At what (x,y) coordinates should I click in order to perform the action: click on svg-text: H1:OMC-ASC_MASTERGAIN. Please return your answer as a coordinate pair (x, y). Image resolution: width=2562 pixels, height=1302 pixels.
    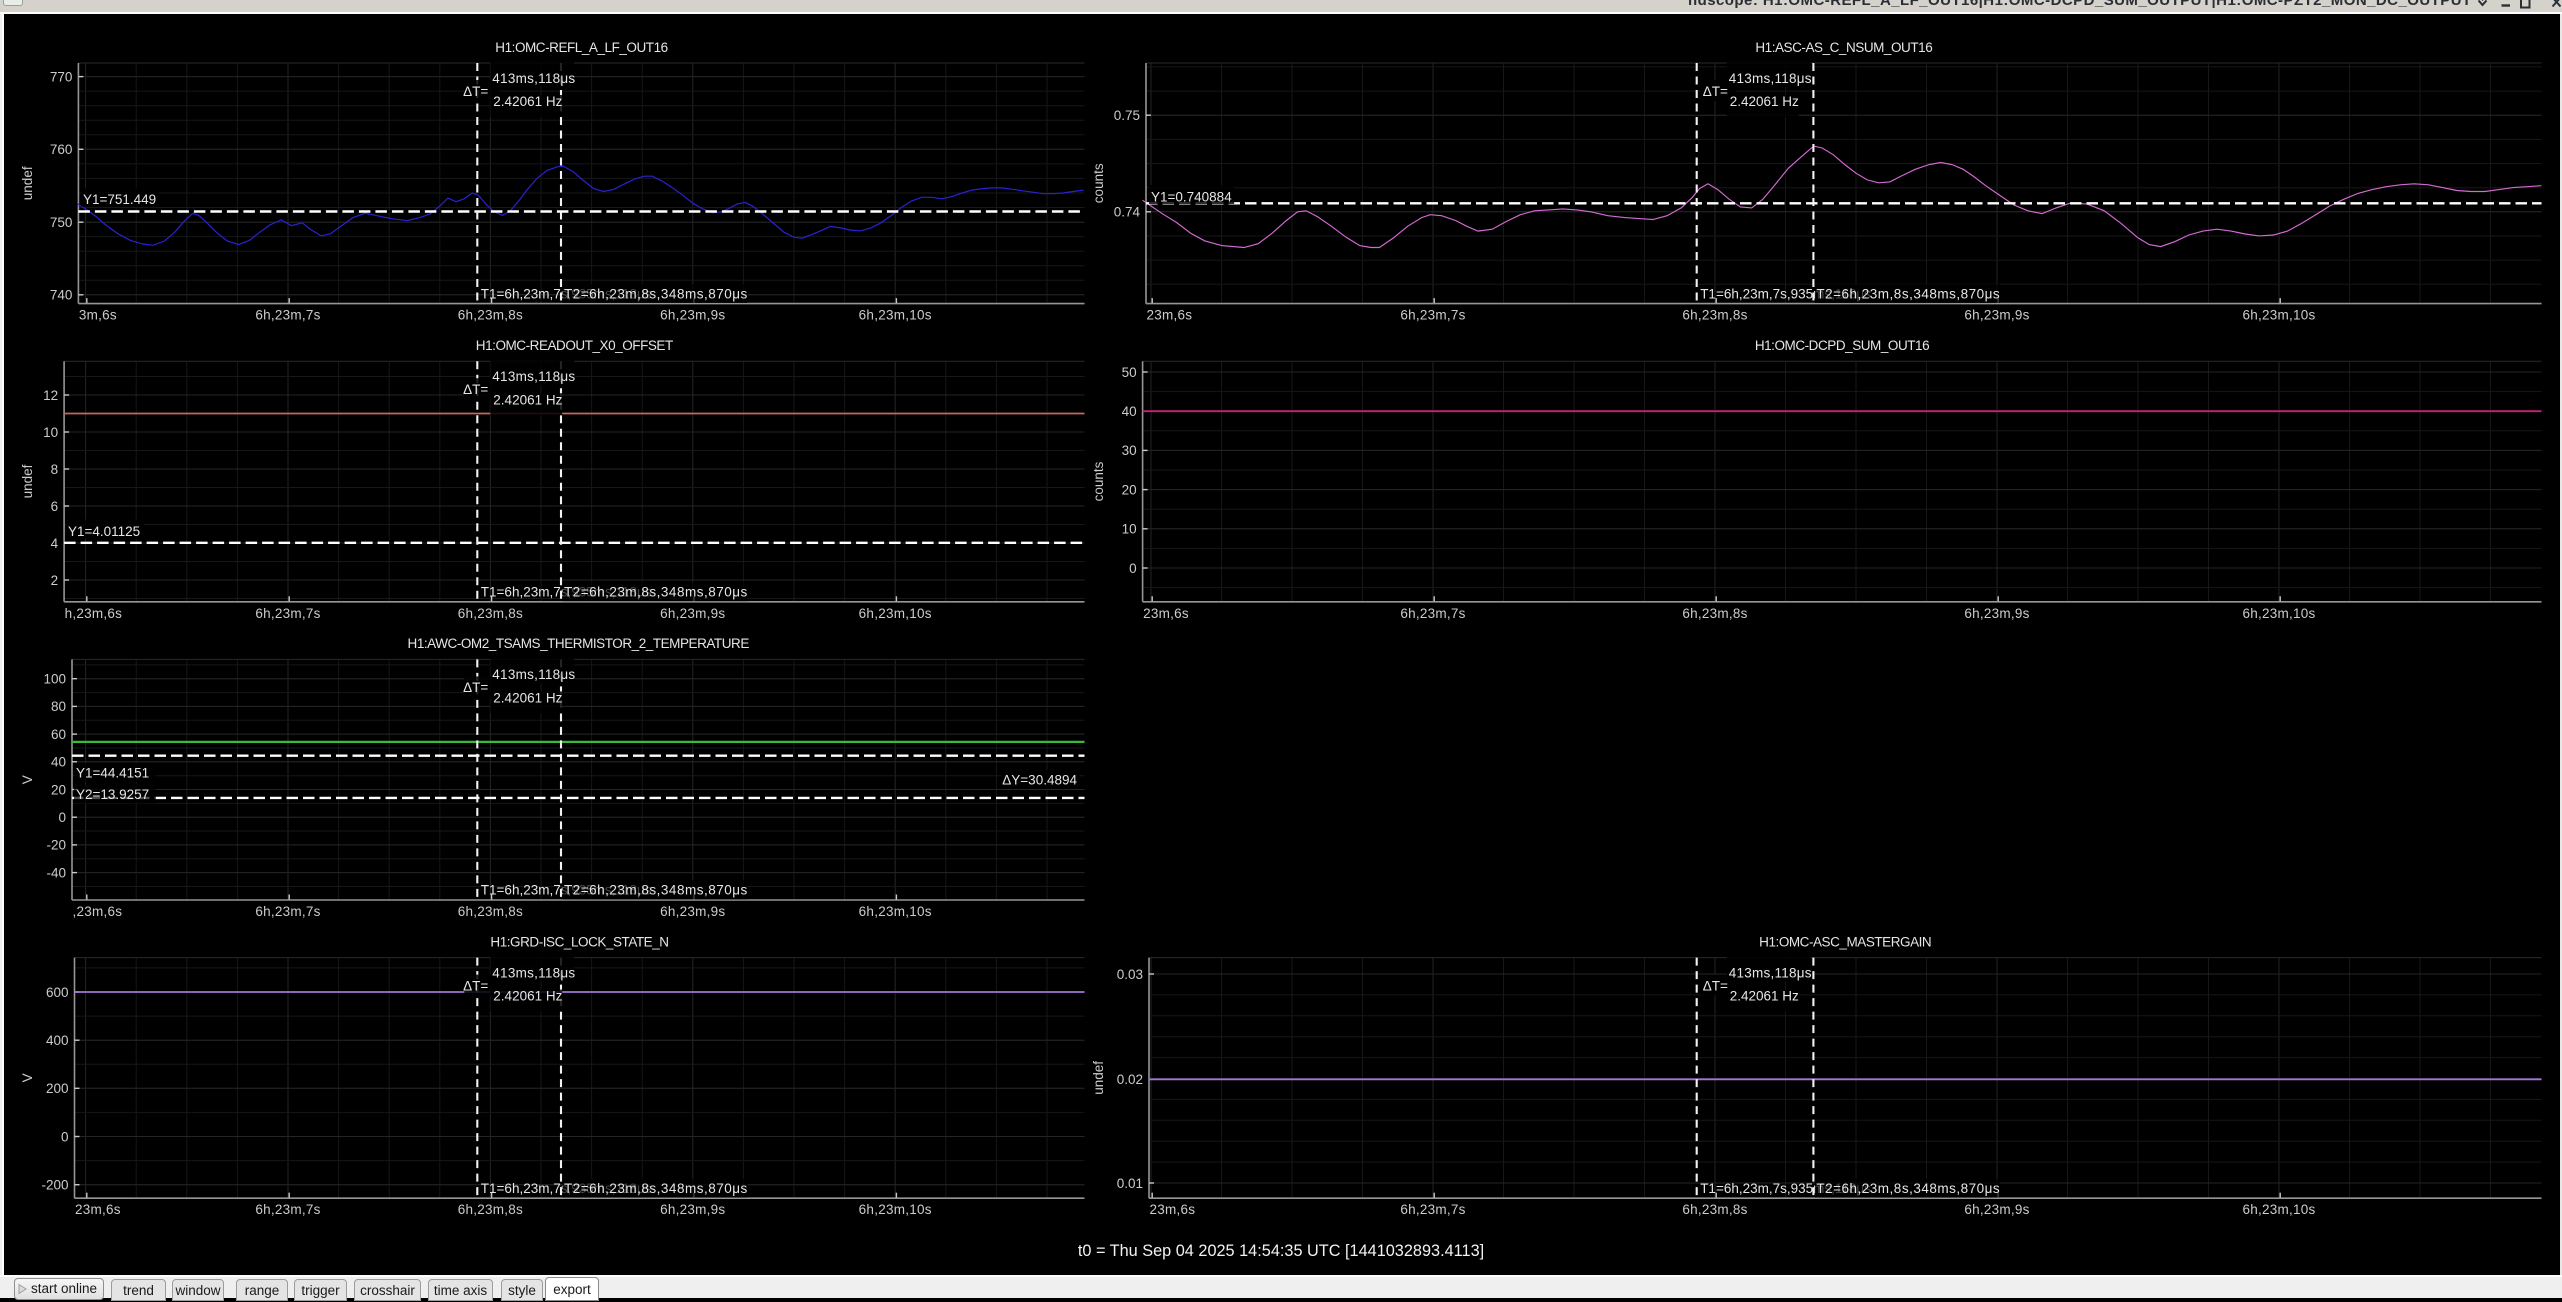
    Looking at the image, I should click on (1845, 941).